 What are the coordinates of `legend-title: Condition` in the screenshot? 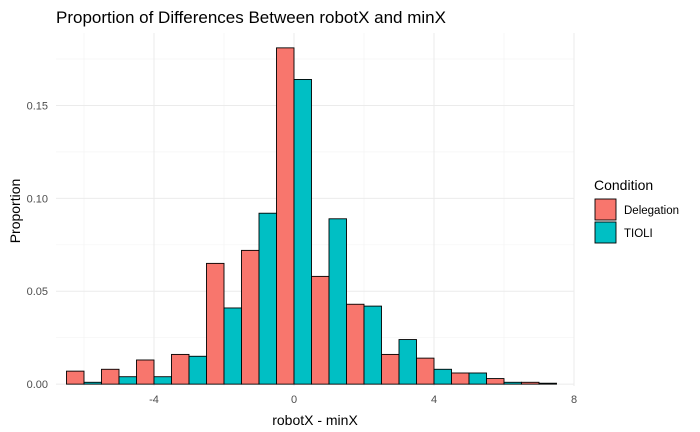 It's located at (623, 185).